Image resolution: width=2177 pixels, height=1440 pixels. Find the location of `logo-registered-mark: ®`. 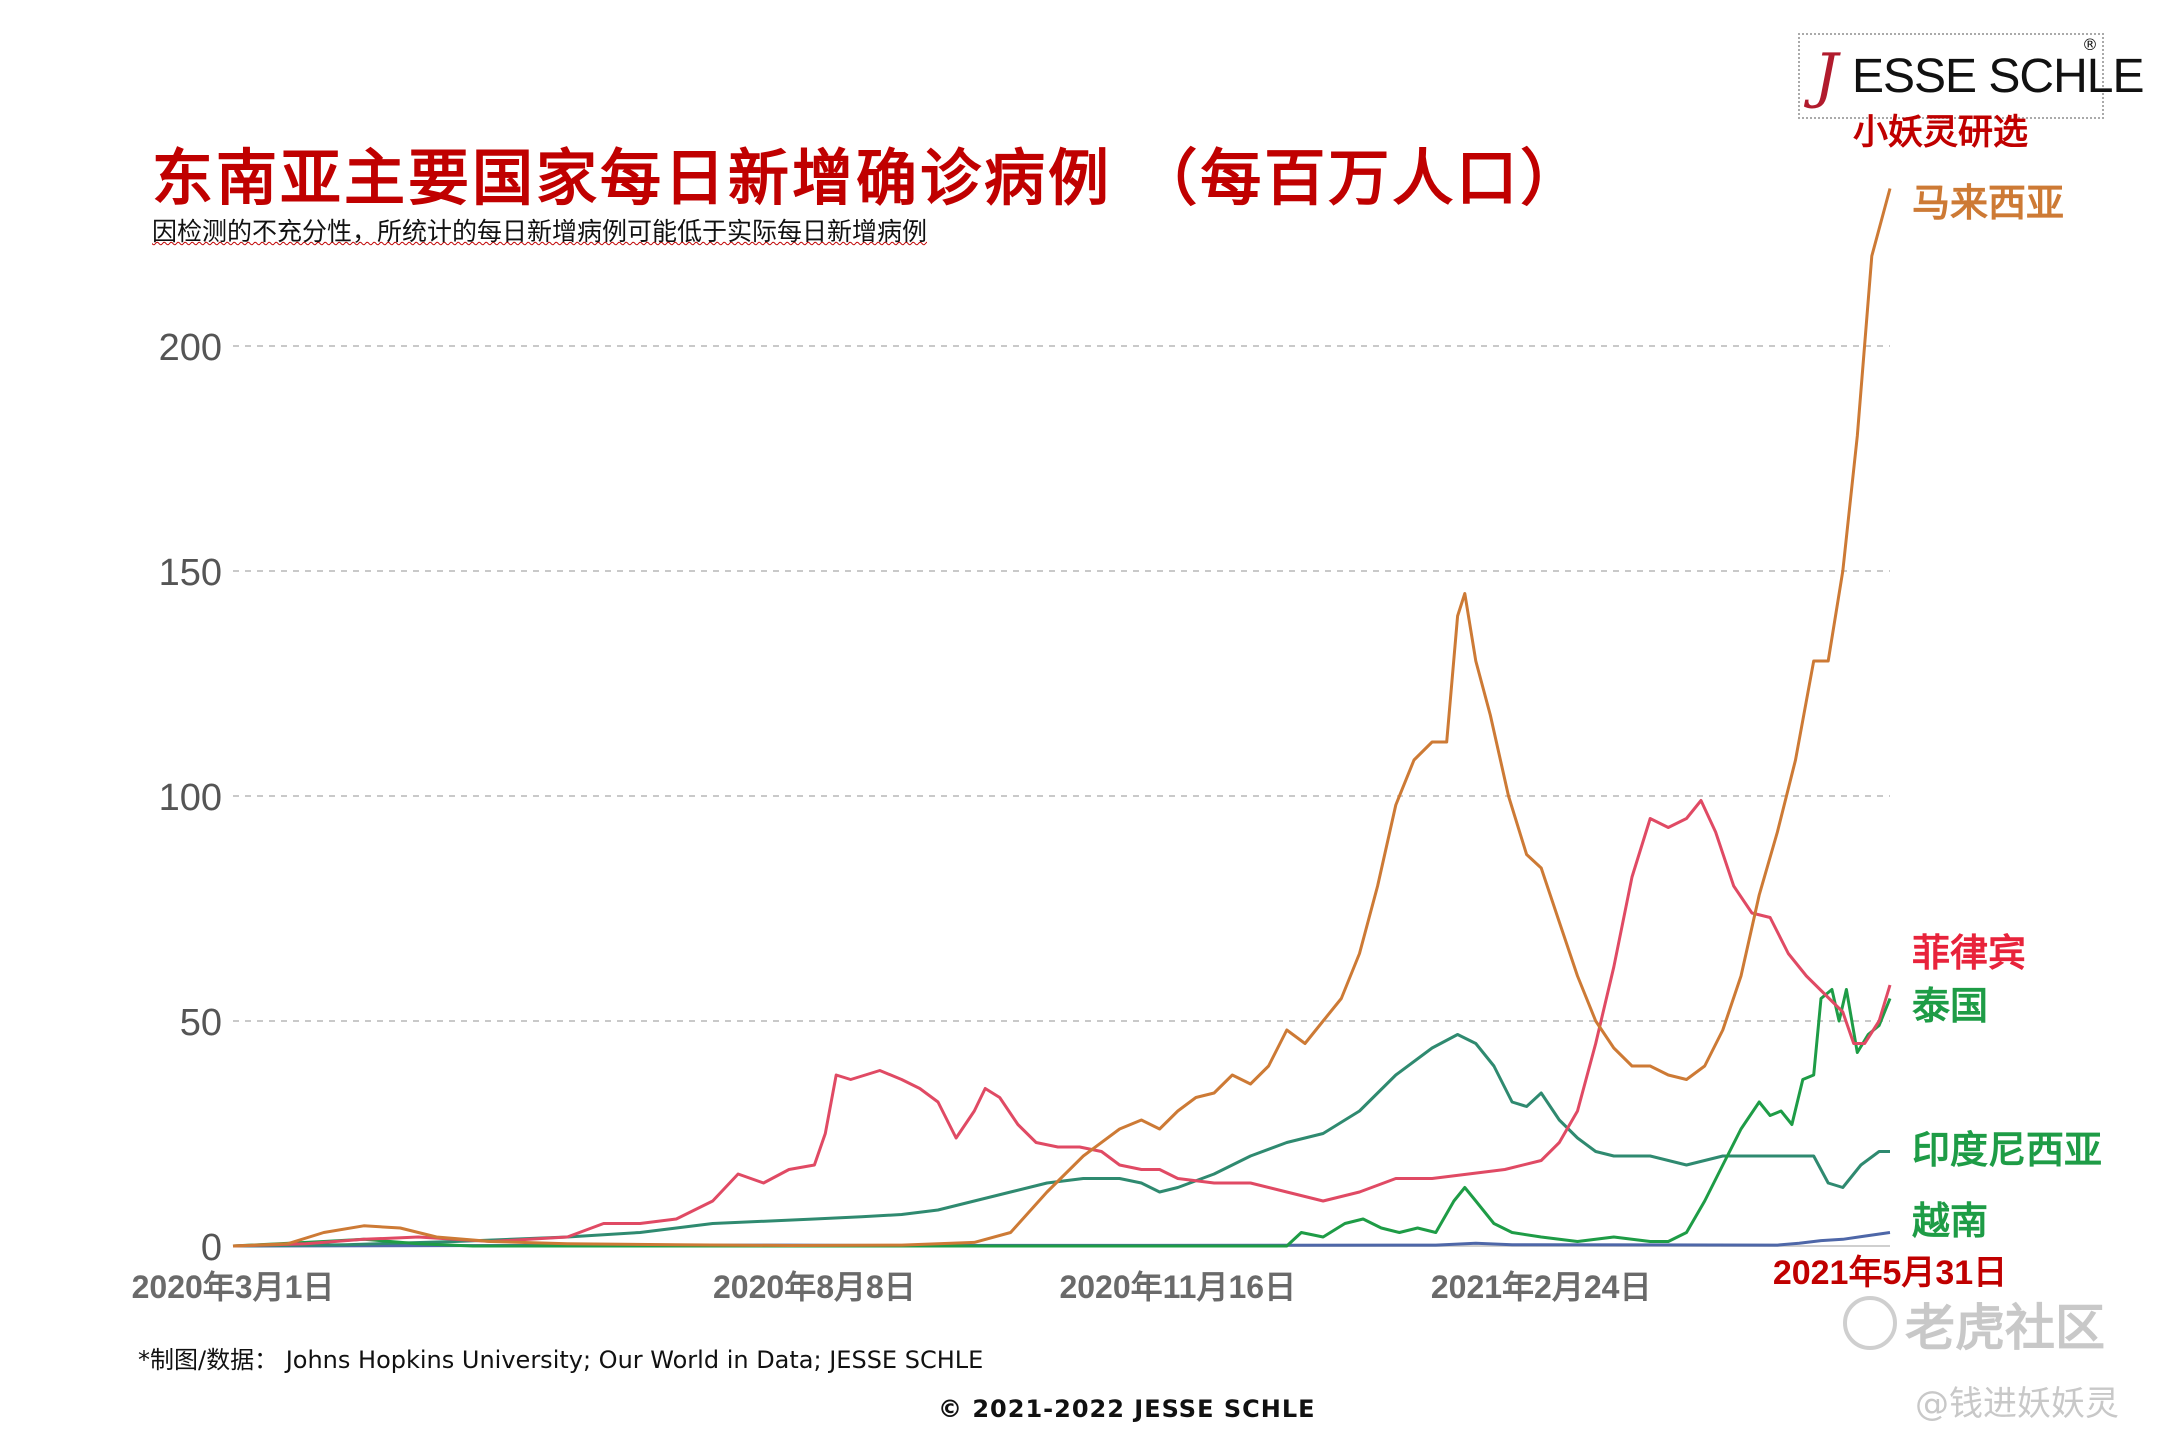

logo-registered-mark: ® is located at coordinates (2090, 44).